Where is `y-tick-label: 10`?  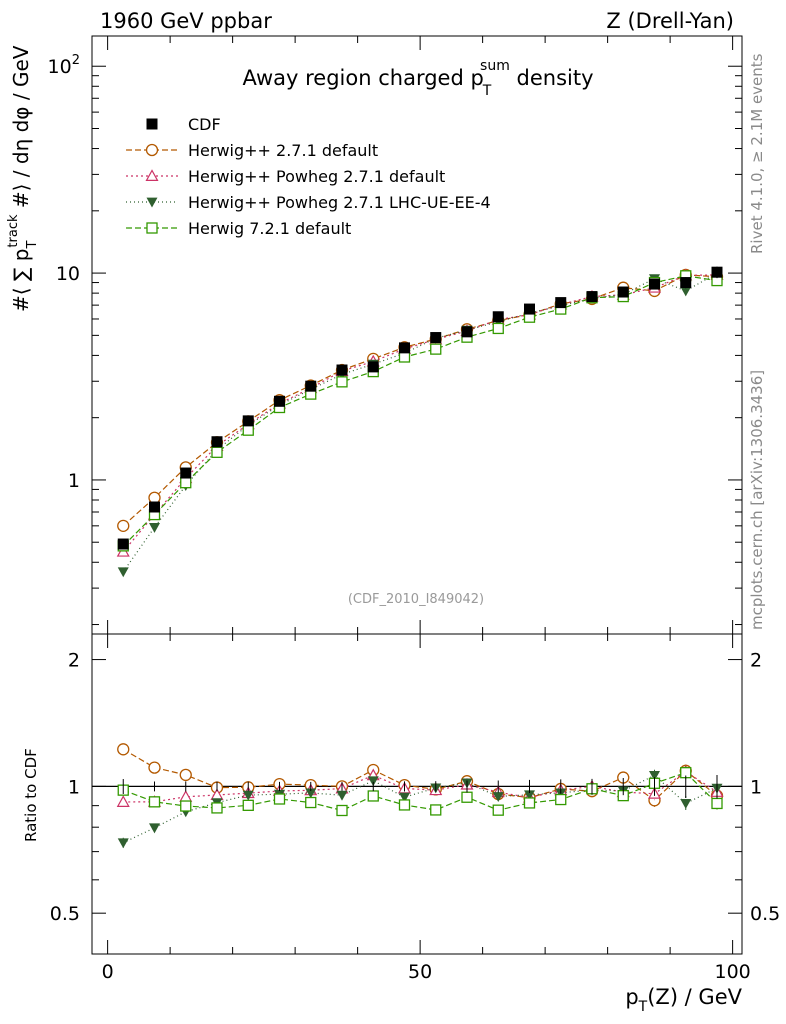 y-tick-label: 10 is located at coordinates (68, 274).